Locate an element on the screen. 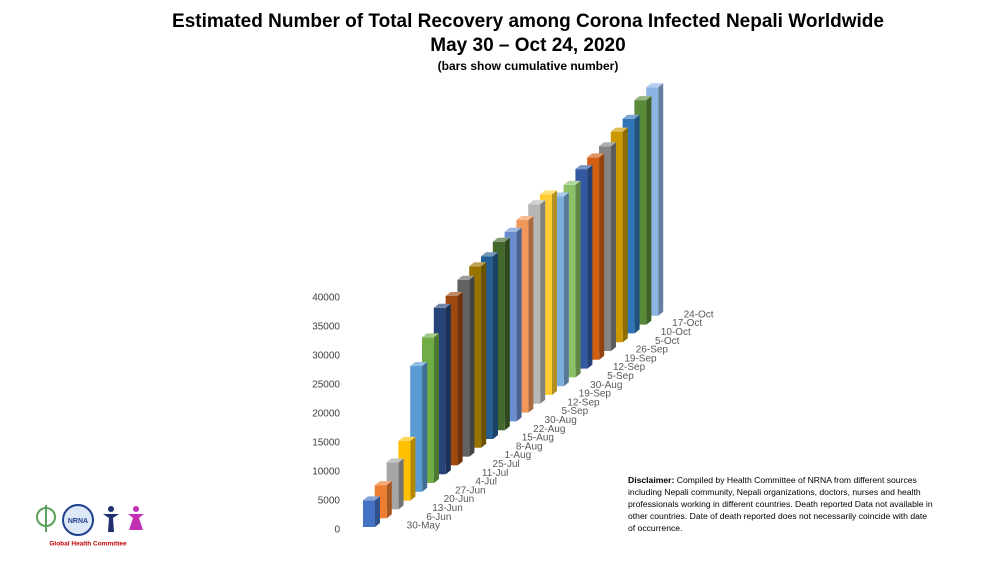 Image resolution: width=1000 pixels, height=563 pixels. x-tick-label: 17-Oct is located at coordinates (687, 323).